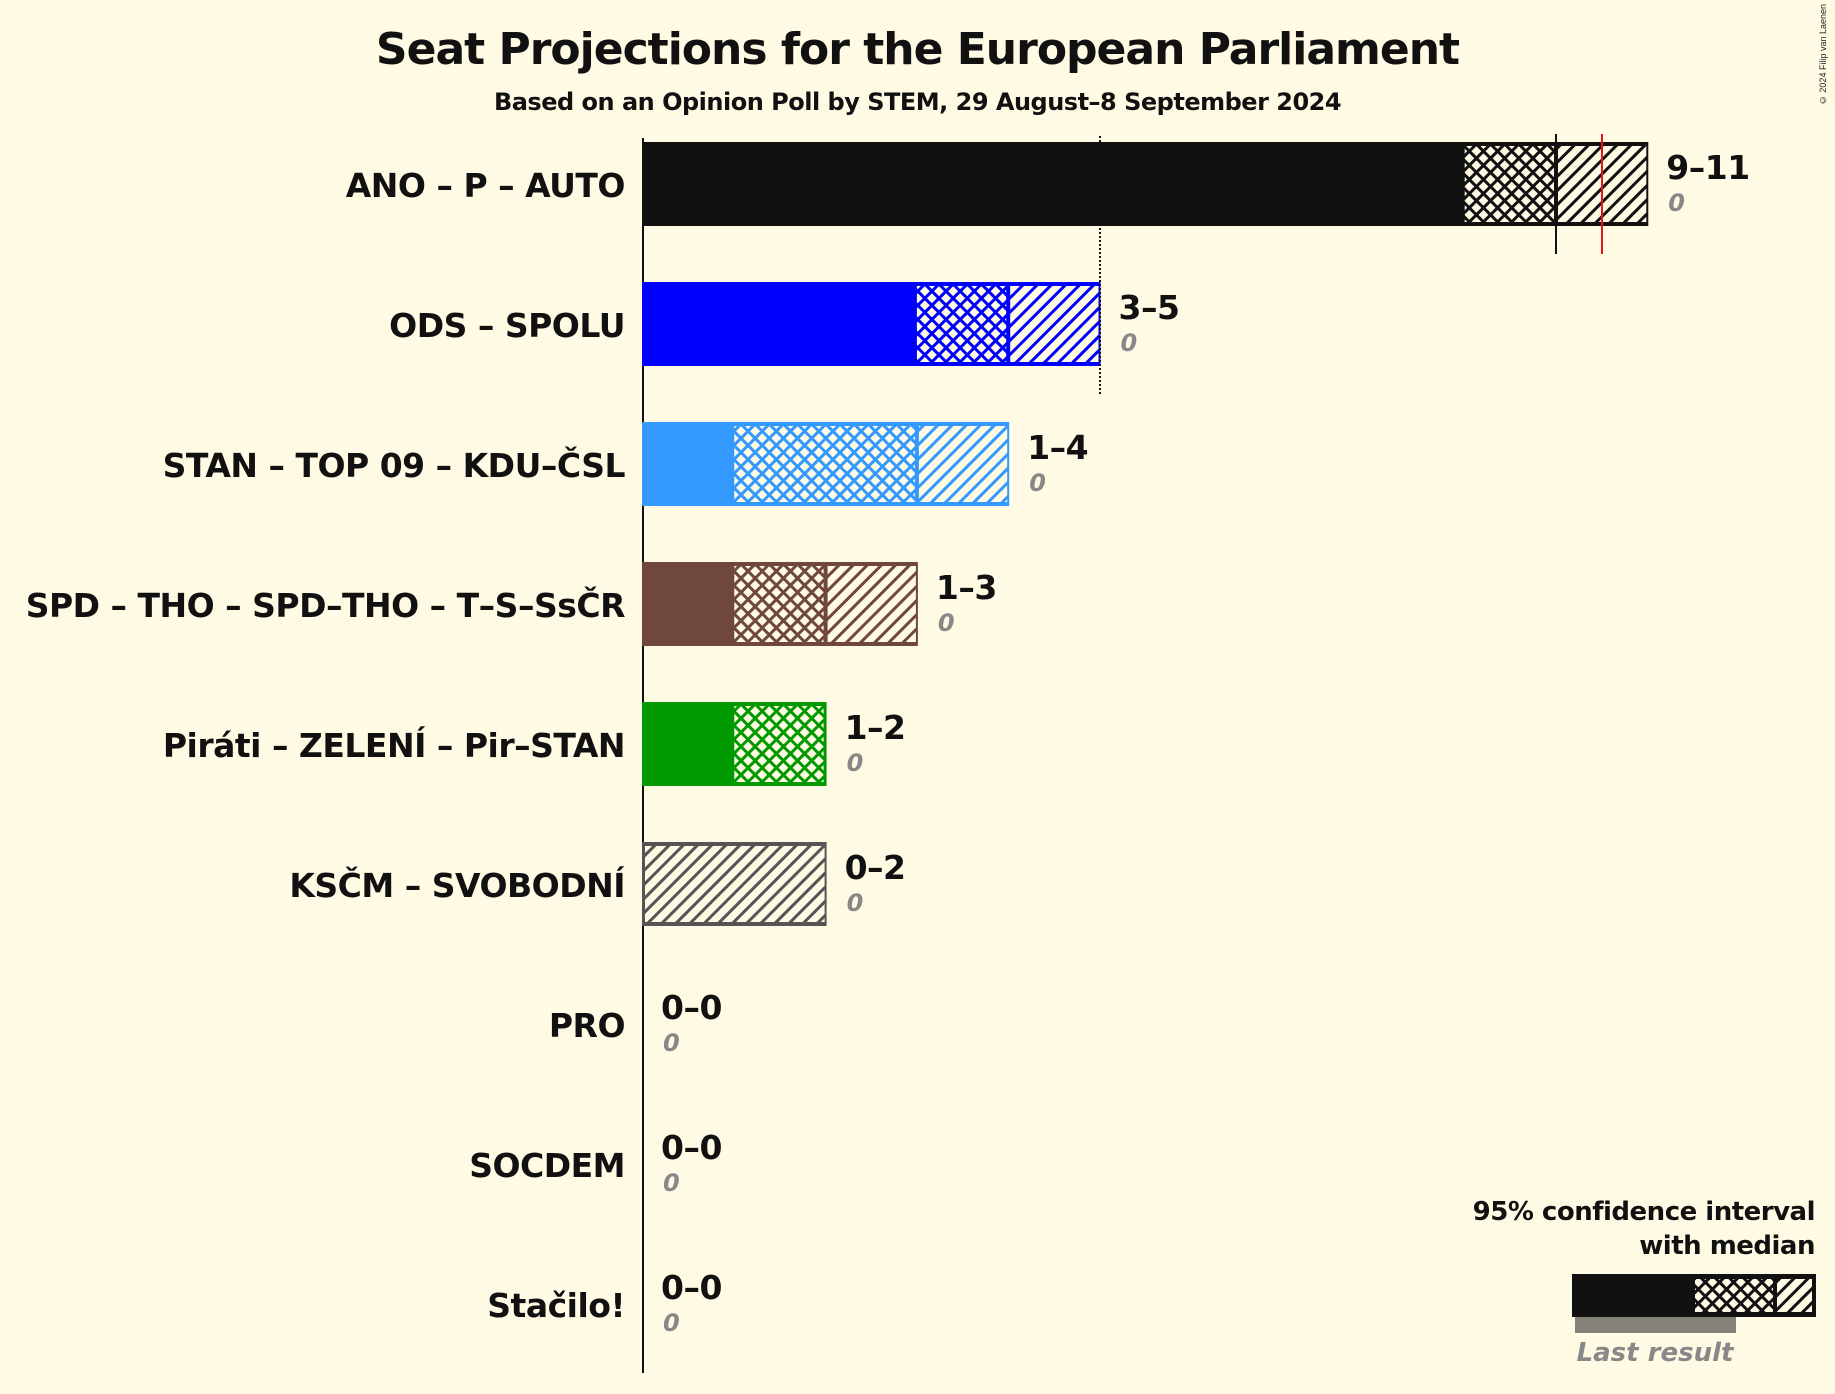  What do you see at coordinates (587, 1025) in the screenshot?
I see `party-label: PRO` at bounding box center [587, 1025].